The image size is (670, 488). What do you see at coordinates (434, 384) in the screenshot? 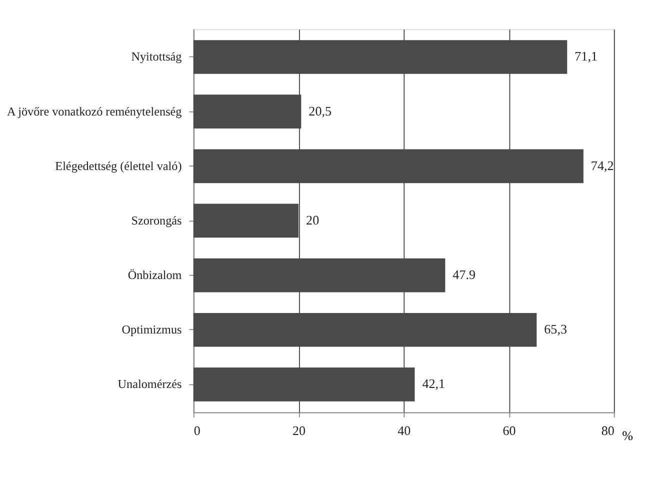
I see `data-label: 42,1` at bounding box center [434, 384].